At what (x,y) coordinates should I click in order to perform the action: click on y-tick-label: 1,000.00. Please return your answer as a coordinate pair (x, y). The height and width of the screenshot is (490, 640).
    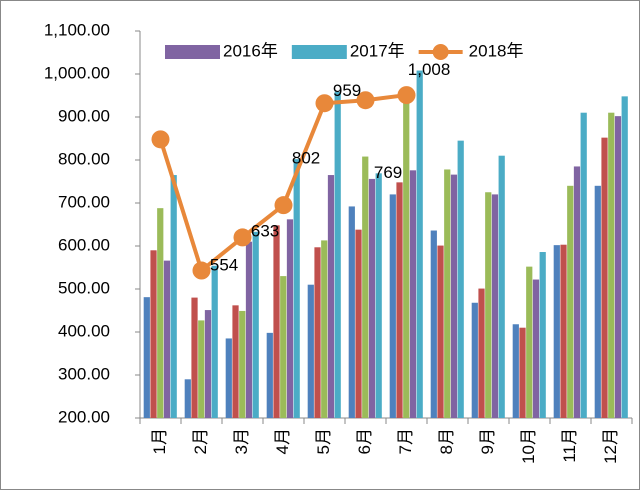
    Looking at the image, I should click on (77, 72).